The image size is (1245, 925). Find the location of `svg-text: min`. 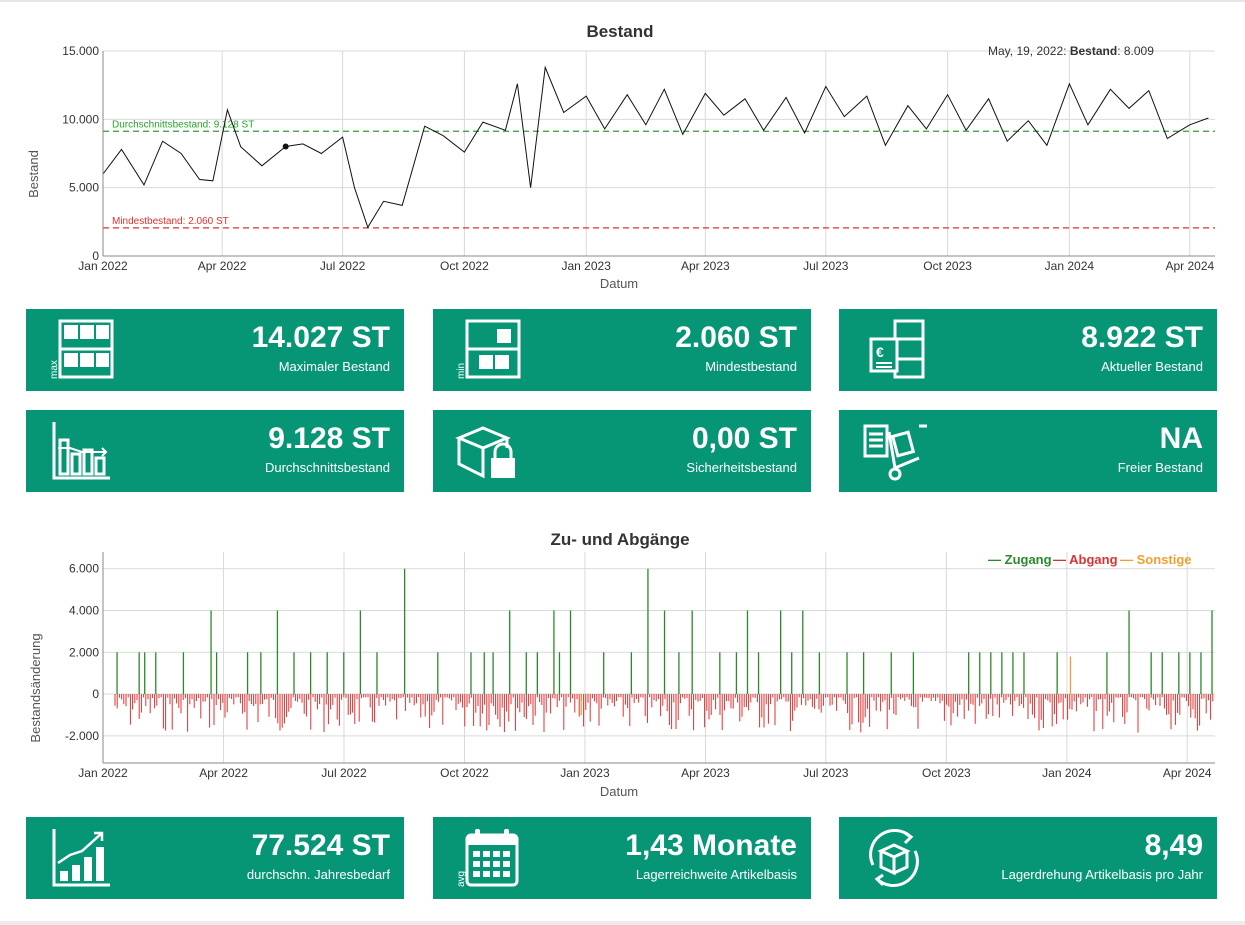

svg-text: min is located at coordinates (461, 371).